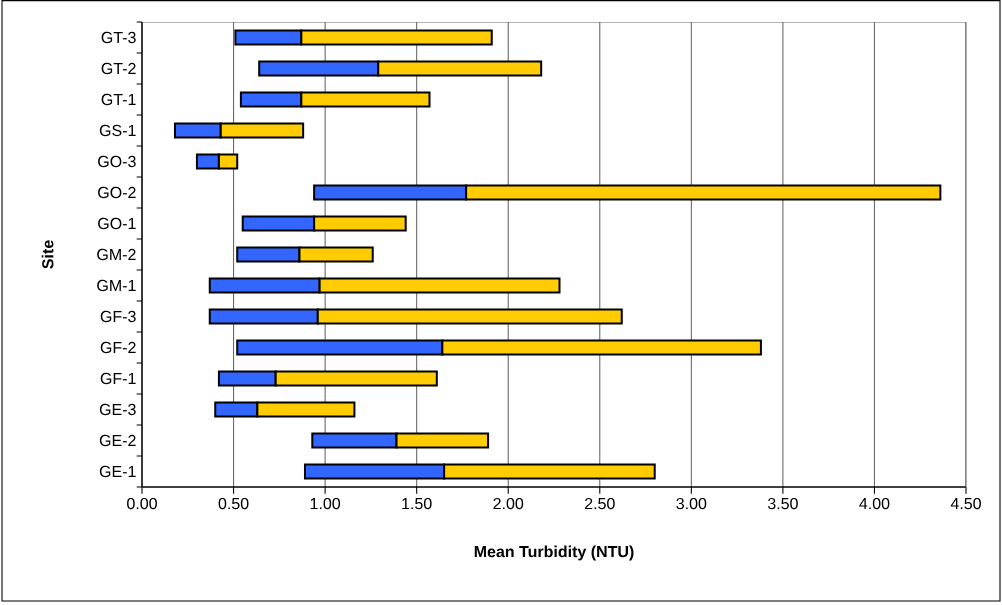 This screenshot has width=1002, height=605. What do you see at coordinates (325, 503) in the screenshot?
I see `x-tick-label: 1.00` at bounding box center [325, 503].